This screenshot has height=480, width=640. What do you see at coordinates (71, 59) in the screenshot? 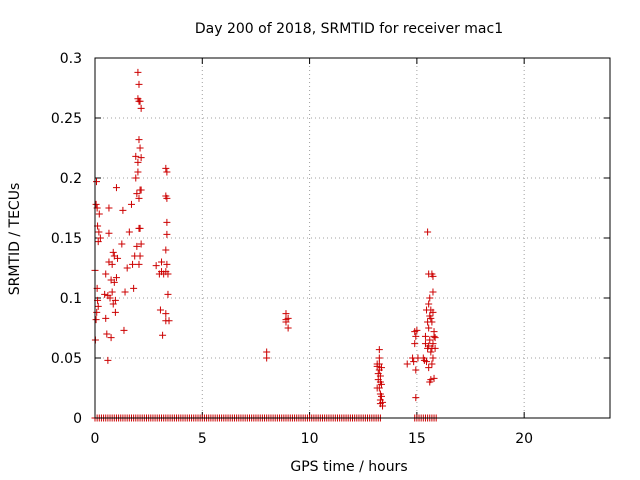
I see `y-tick-label: 0.3` at bounding box center [71, 59].